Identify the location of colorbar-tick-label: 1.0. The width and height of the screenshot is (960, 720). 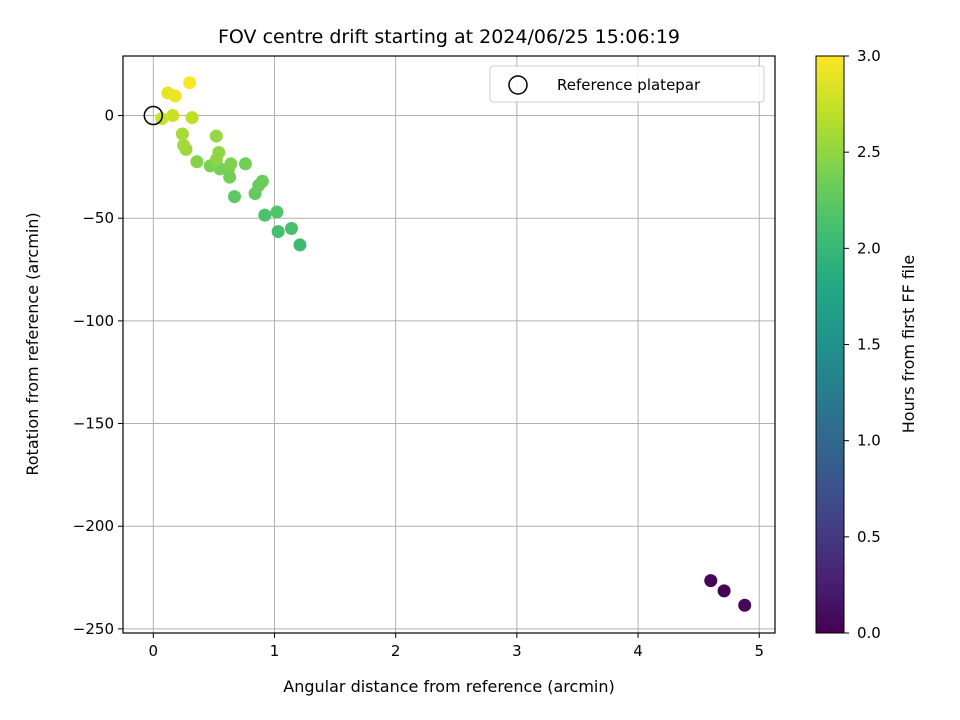
(869, 441).